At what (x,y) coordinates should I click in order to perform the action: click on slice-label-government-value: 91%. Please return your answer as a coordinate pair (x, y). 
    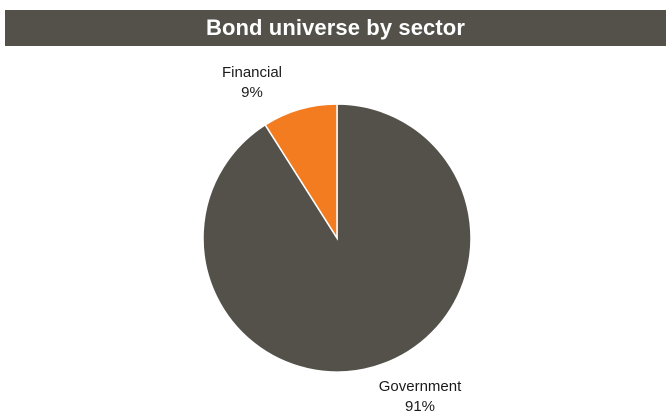
    Looking at the image, I should click on (420, 406).